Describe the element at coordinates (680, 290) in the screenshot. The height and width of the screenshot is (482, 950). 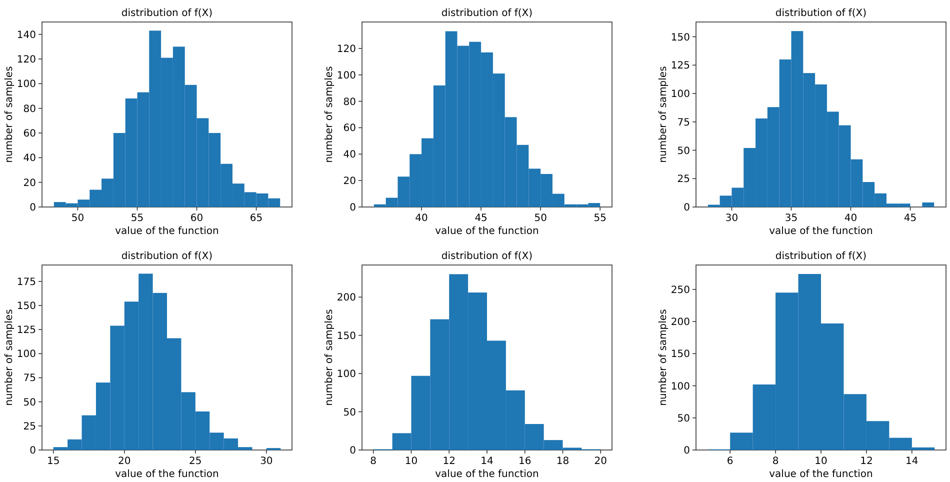
I see `y-tick-label: 250` at that location.